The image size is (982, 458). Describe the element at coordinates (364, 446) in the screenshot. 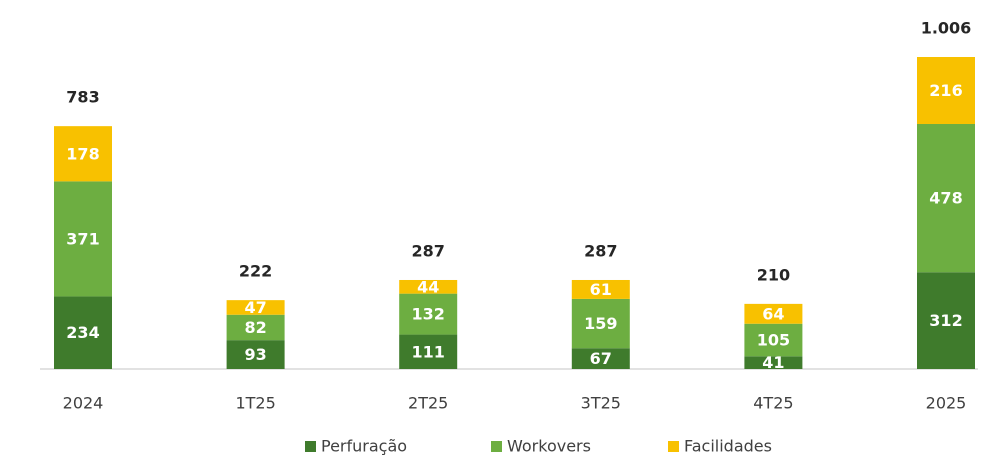

I see `legend-label: Perfuração` at that location.